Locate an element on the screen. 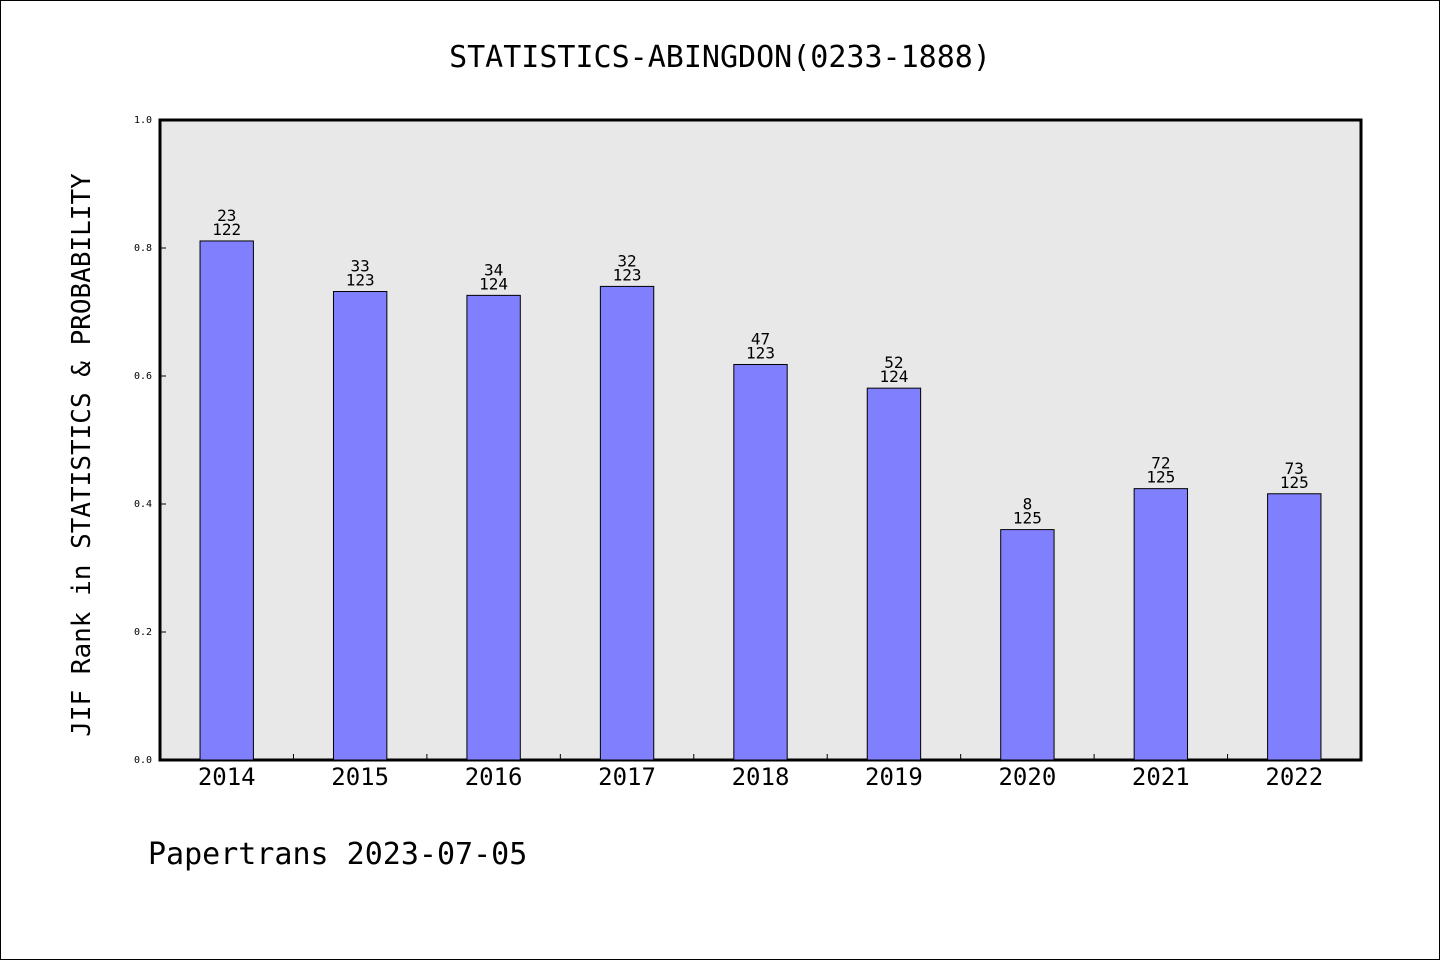  bar-2017 is located at coordinates (627, 523).